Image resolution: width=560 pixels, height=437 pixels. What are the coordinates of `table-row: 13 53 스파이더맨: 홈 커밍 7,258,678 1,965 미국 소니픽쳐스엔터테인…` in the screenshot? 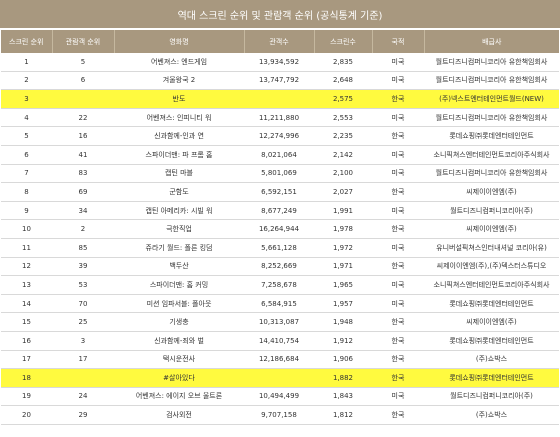 It's located at (280, 285).